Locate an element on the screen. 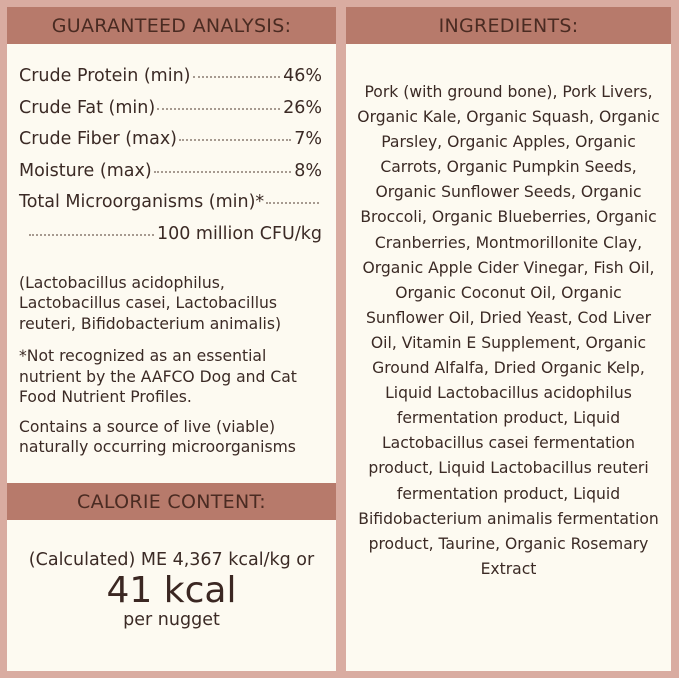  ingredients-header: INGREDIENTS: is located at coordinates (508, 25).